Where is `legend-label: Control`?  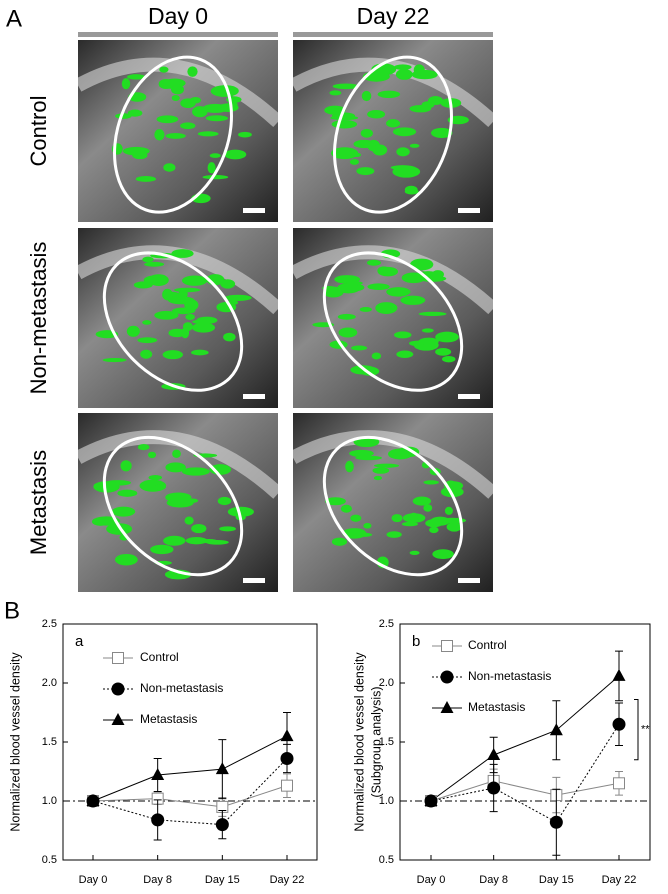 legend-label: Control is located at coordinates (159, 657).